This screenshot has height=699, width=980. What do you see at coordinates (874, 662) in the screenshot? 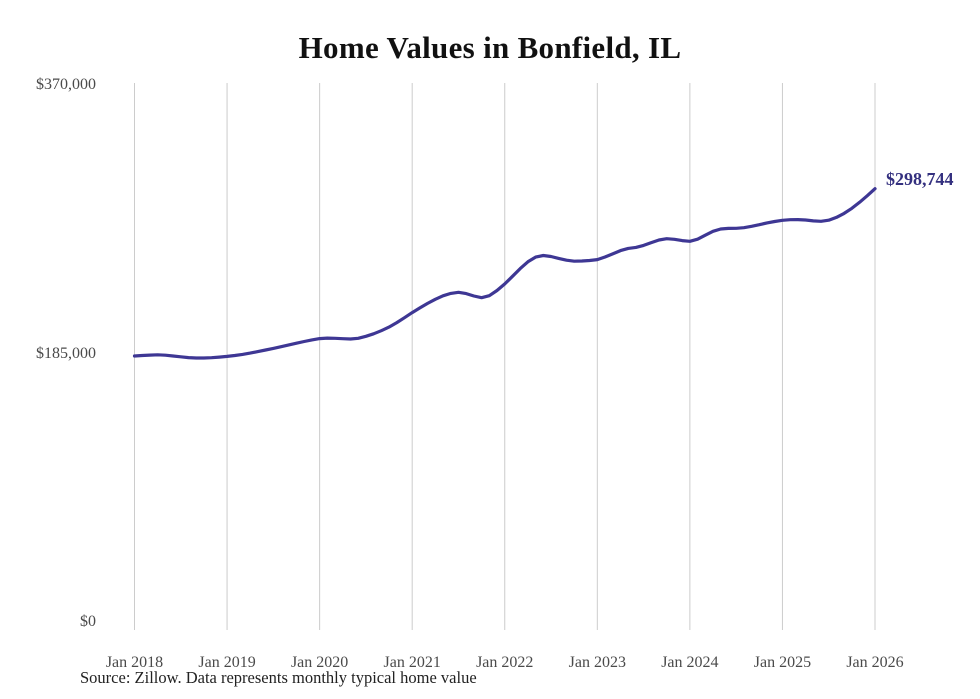
I see `x-tick-label: Jan 2026` at bounding box center [874, 662].